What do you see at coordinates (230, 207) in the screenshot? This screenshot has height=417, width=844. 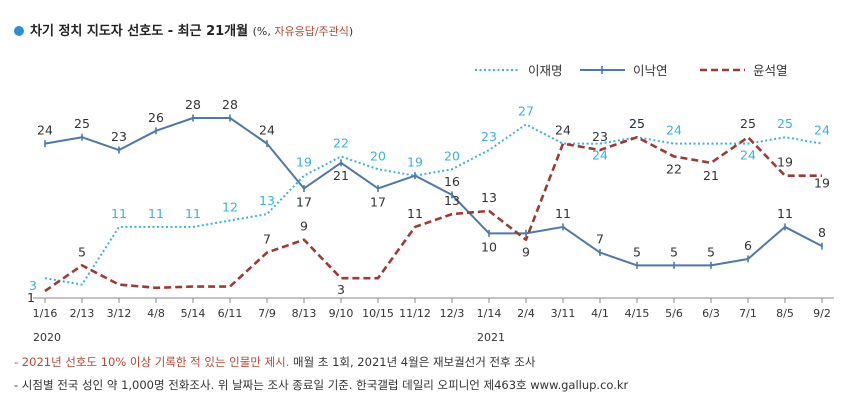 I see `data-label: 12` at bounding box center [230, 207].